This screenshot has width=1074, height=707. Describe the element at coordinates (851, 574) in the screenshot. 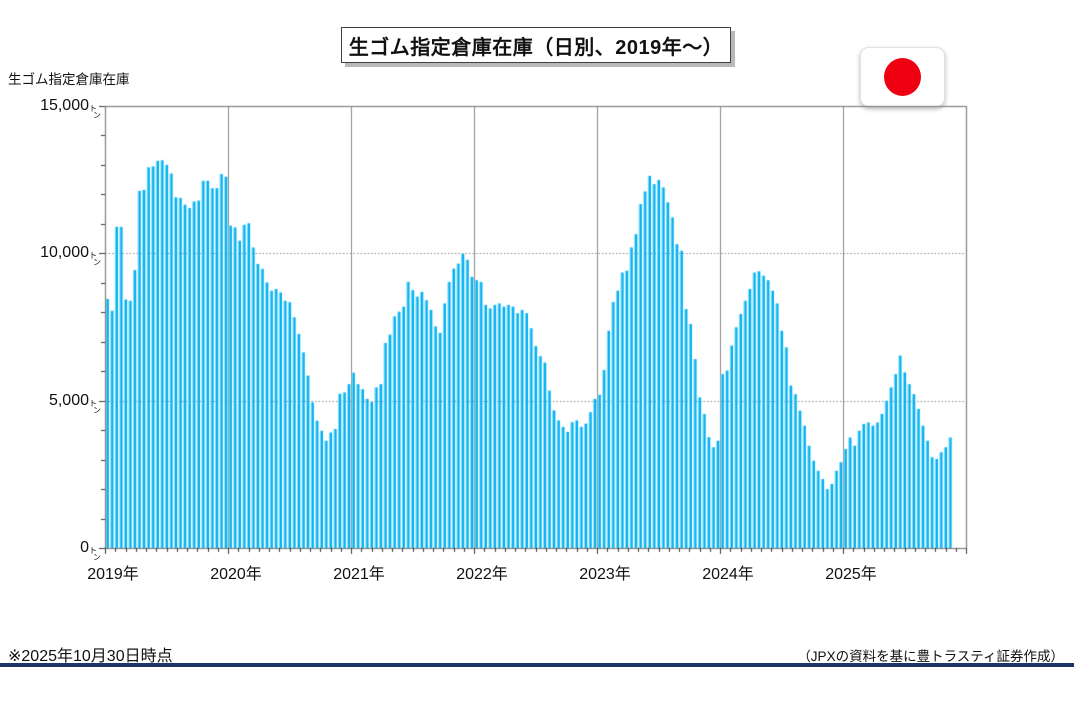

I see `x-tick-label: 2025年` at that location.